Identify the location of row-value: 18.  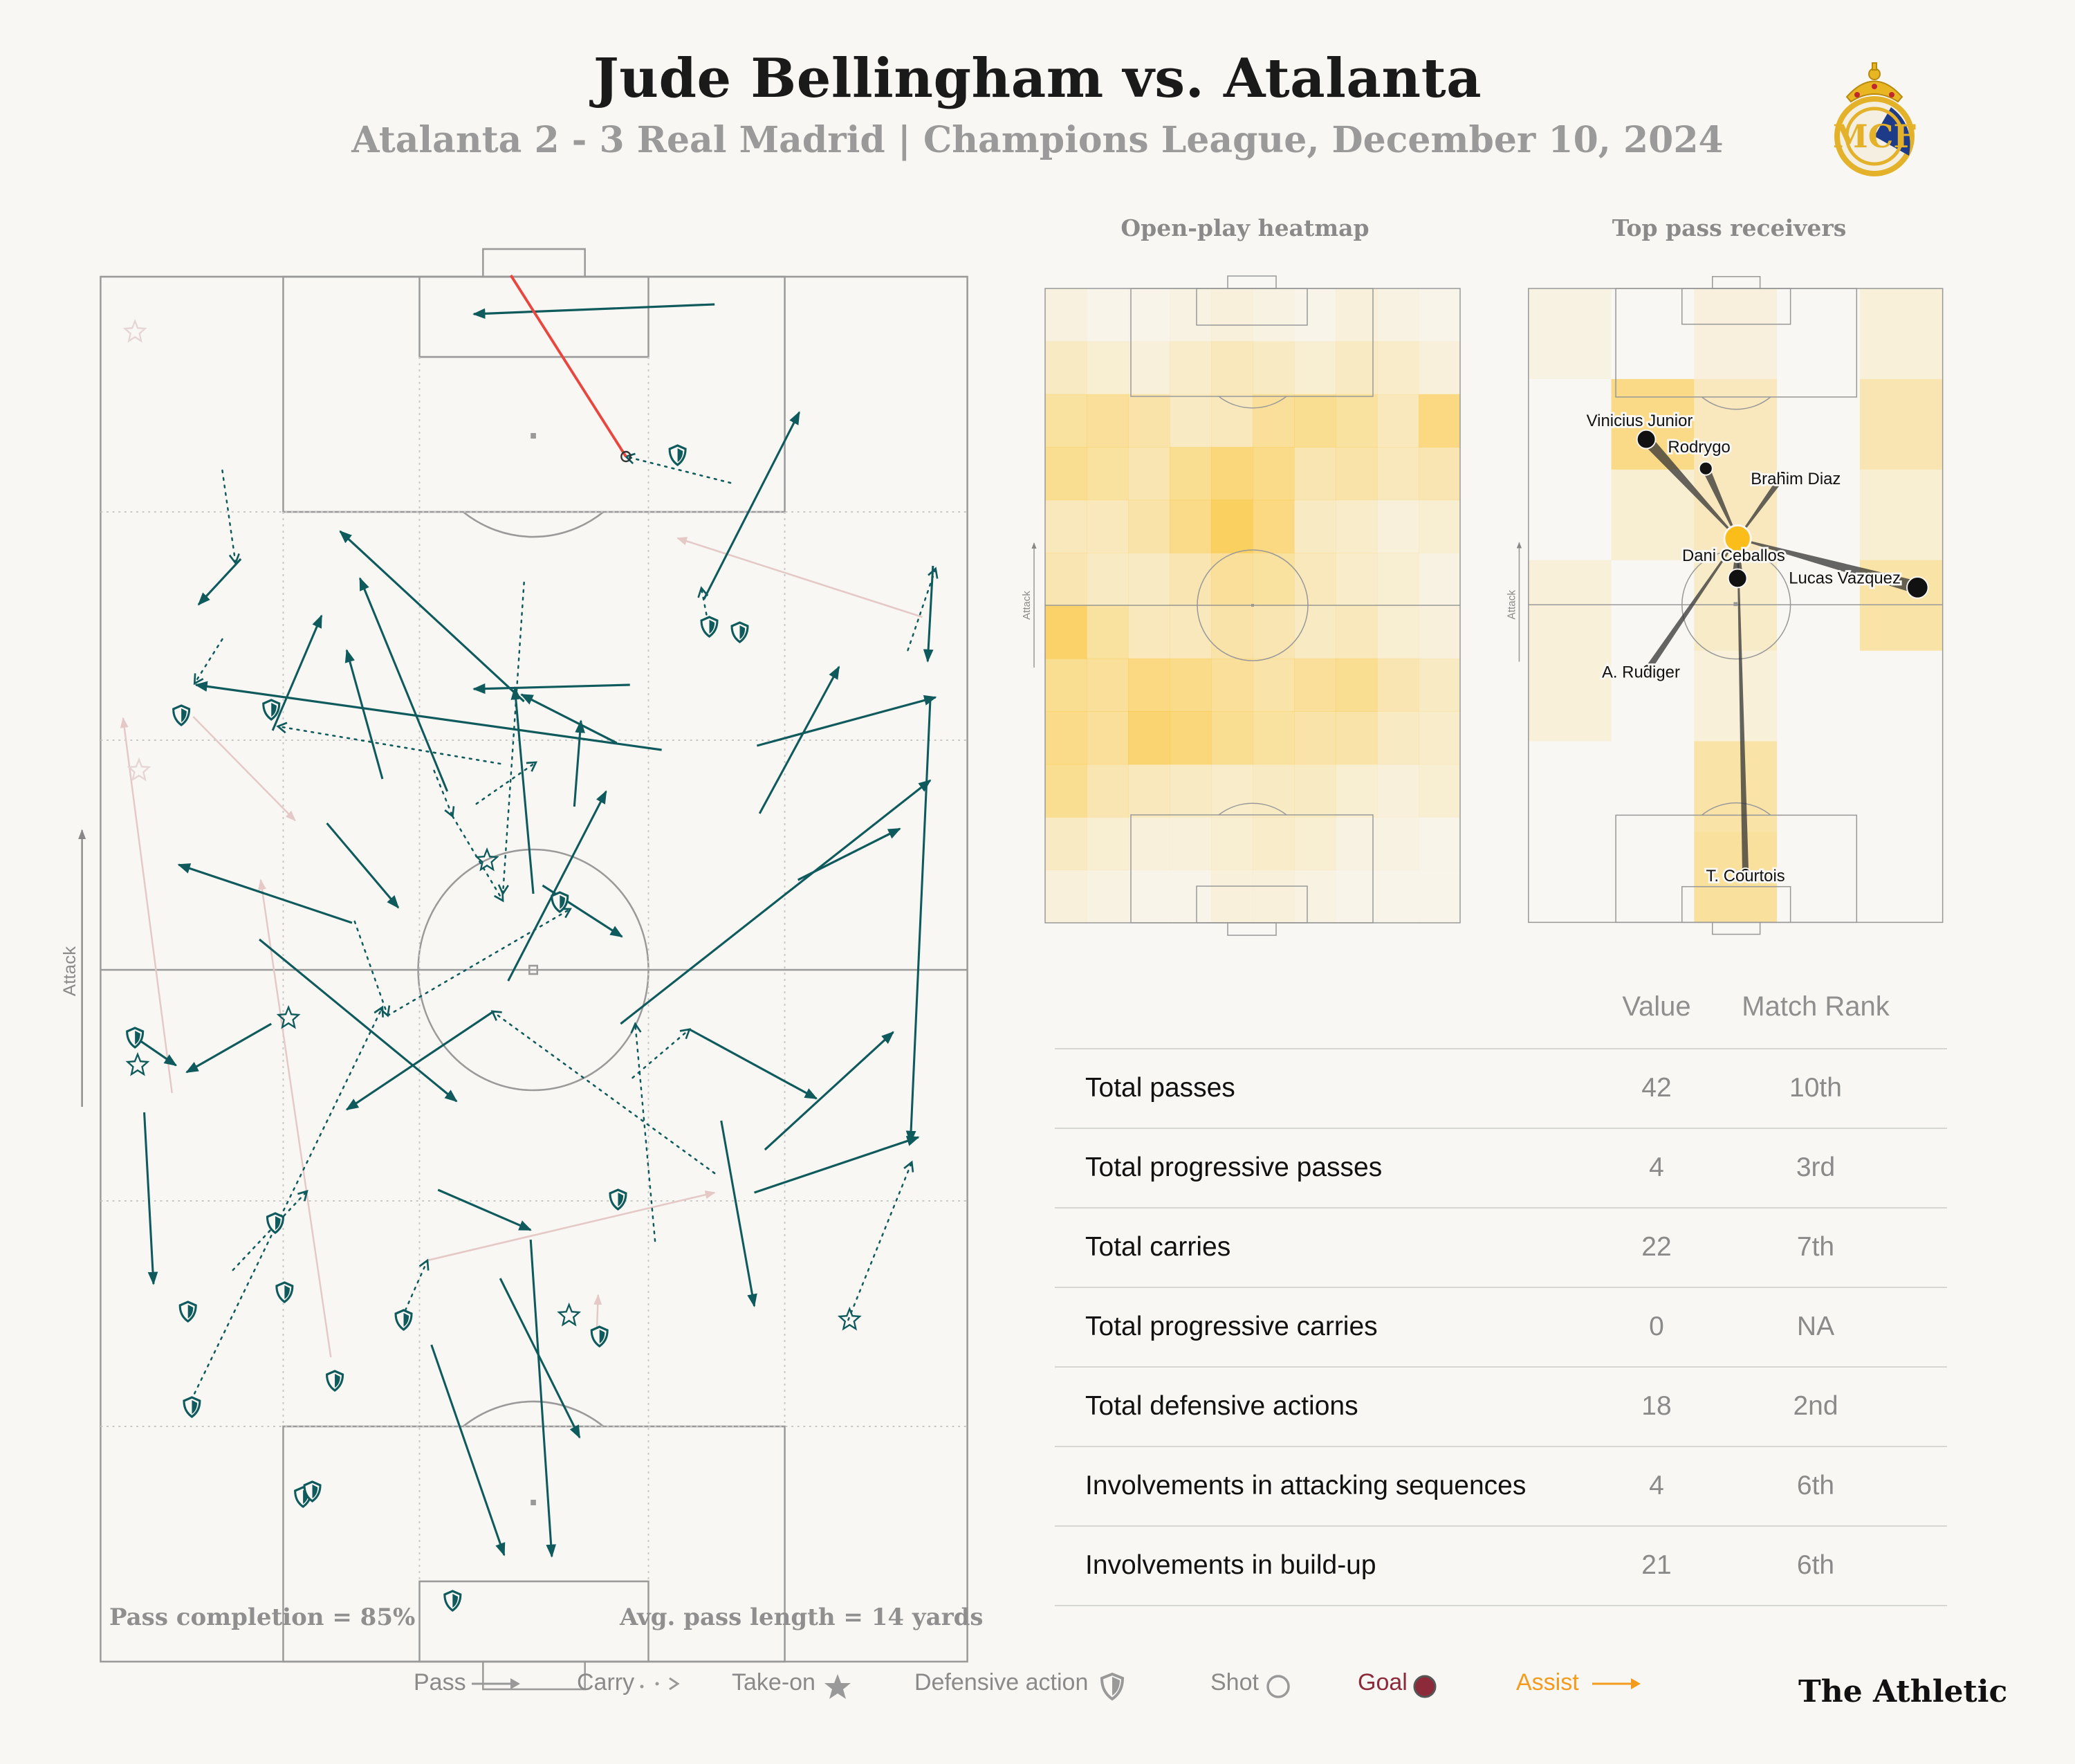
(1656, 1406).